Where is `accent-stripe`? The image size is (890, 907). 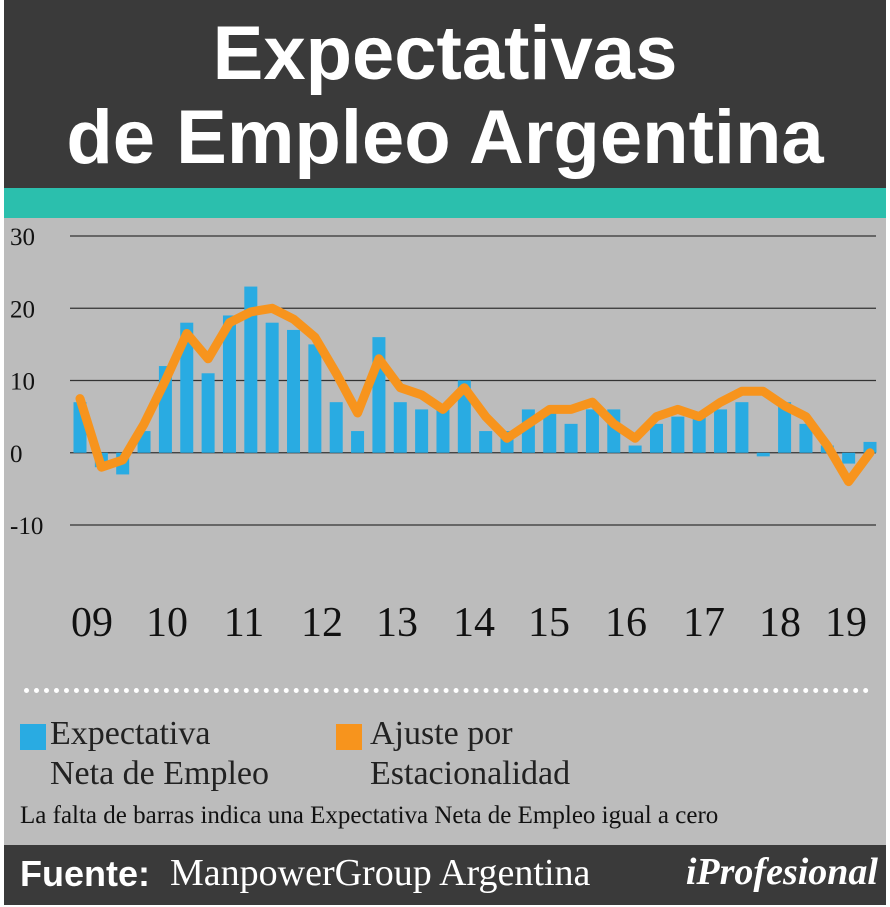
accent-stripe is located at coordinates (445, 203).